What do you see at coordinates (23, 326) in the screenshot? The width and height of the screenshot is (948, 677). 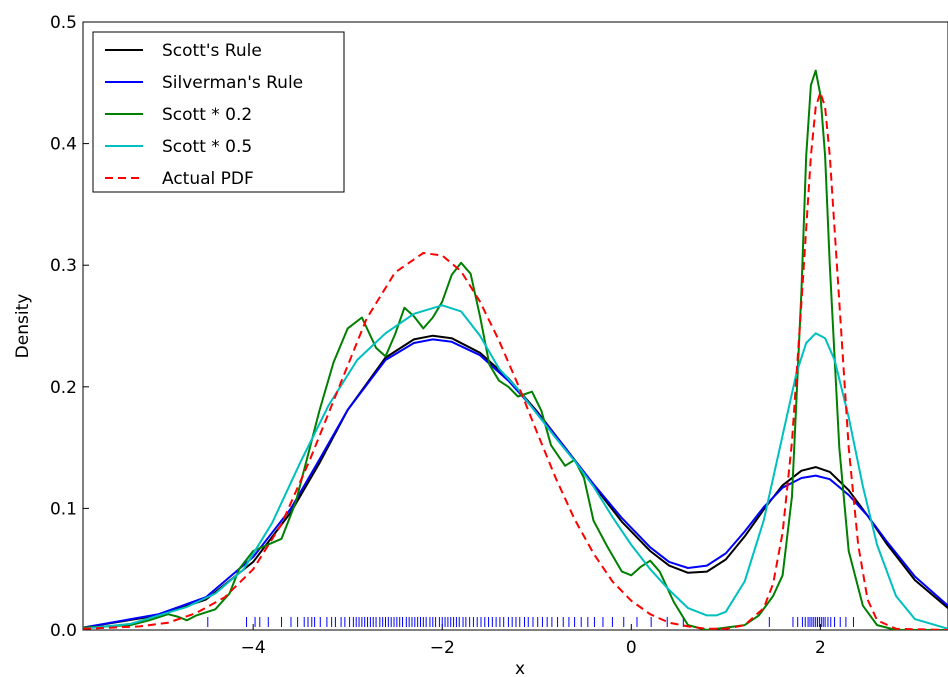 I see `y-axis-label: Density` at bounding box center [23, 326].